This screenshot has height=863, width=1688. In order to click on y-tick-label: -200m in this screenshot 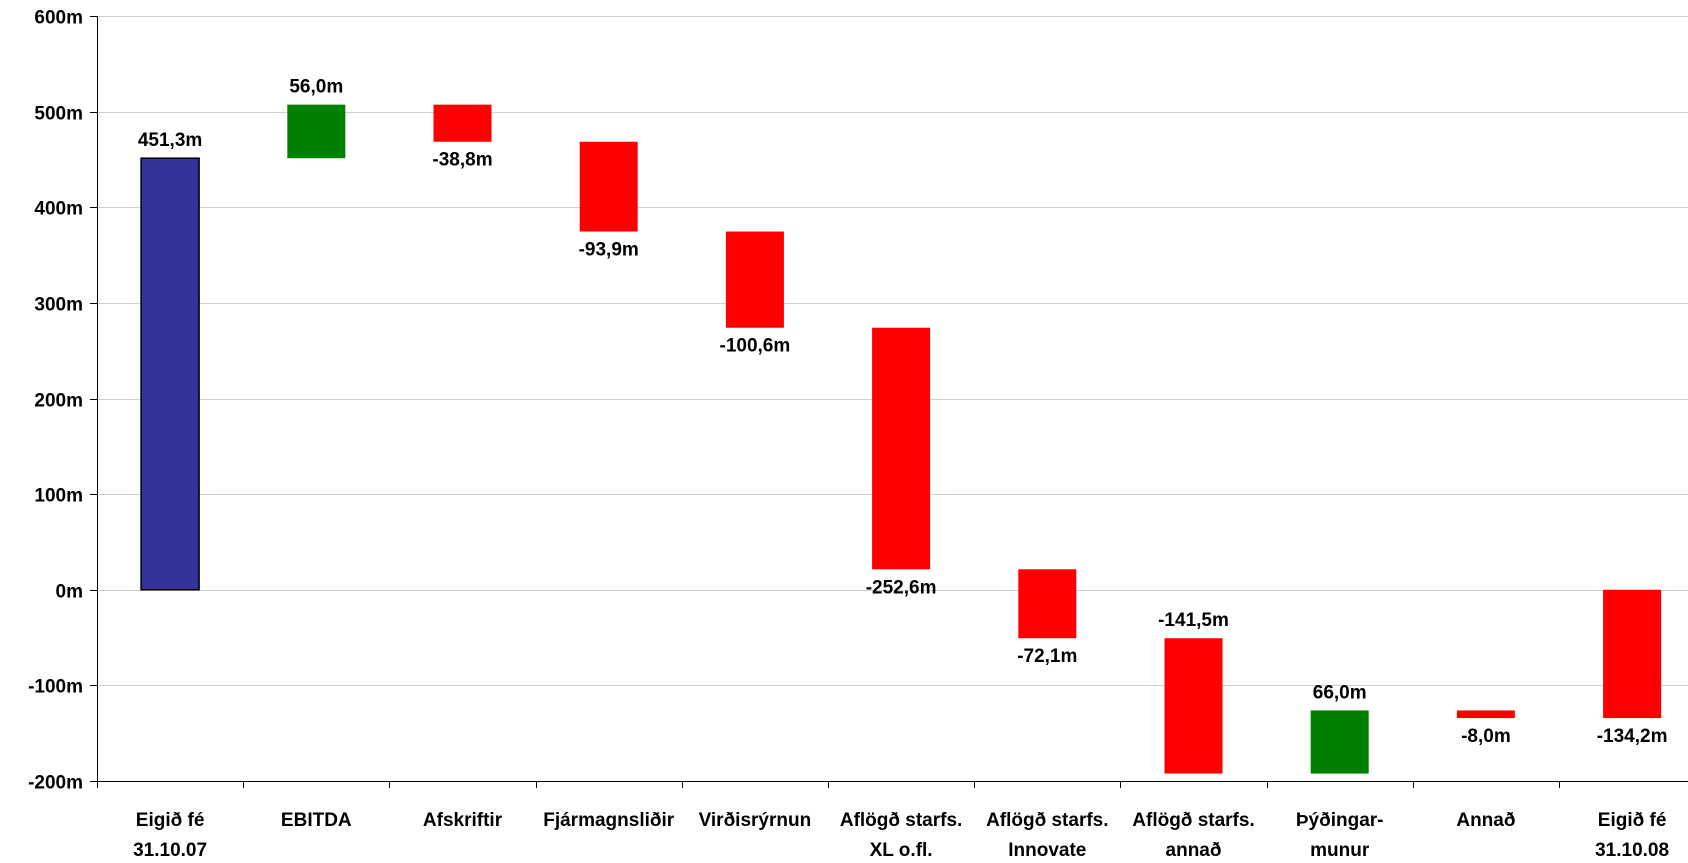, I will do `click(55, 783)`.